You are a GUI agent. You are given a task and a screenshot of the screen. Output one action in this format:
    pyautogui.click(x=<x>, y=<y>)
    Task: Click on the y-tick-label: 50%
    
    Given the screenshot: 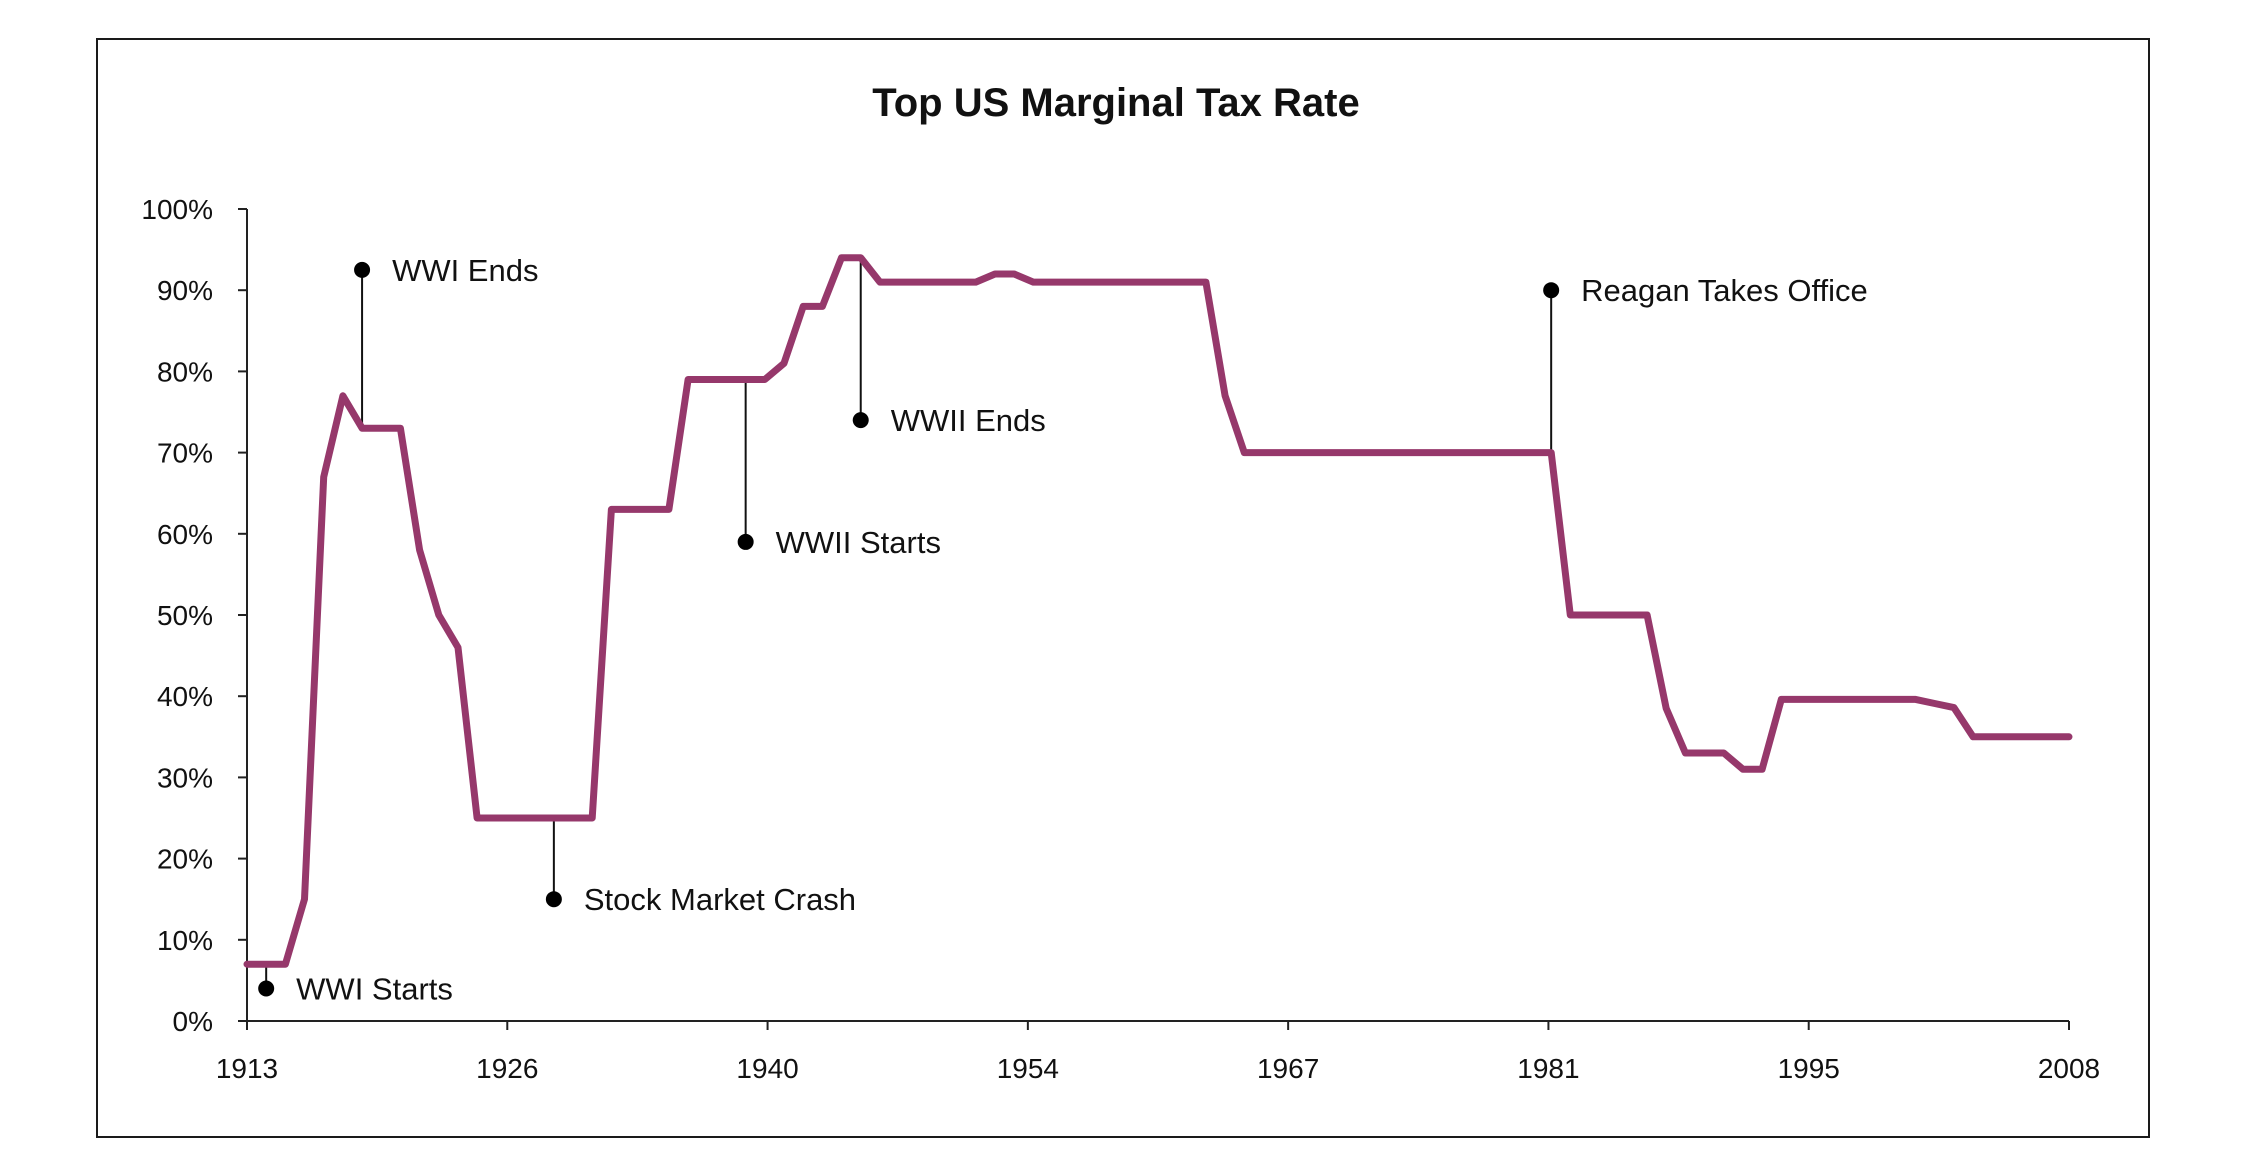 What is the action you would take?
    pyautogui.click(x=185, y=615)
    